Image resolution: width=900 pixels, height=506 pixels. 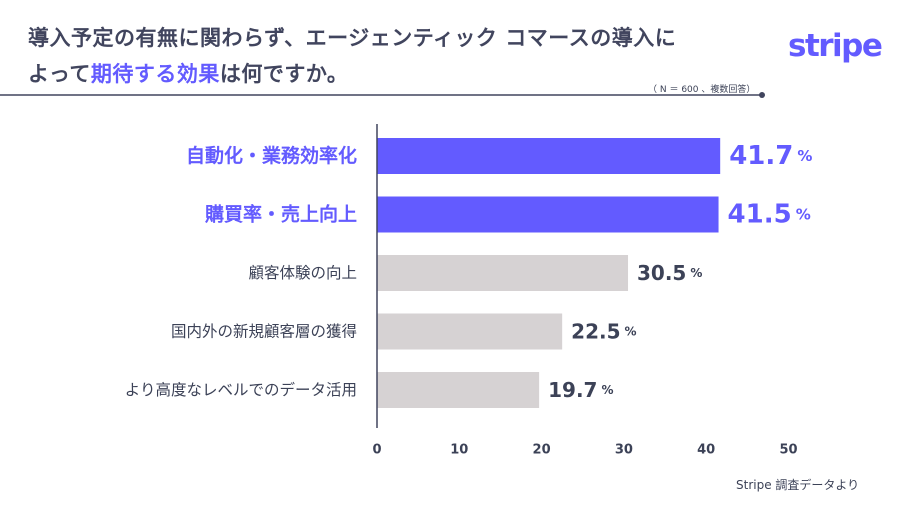 I want to click on x-tick-label-50: 50, so click(x=788, y=450).